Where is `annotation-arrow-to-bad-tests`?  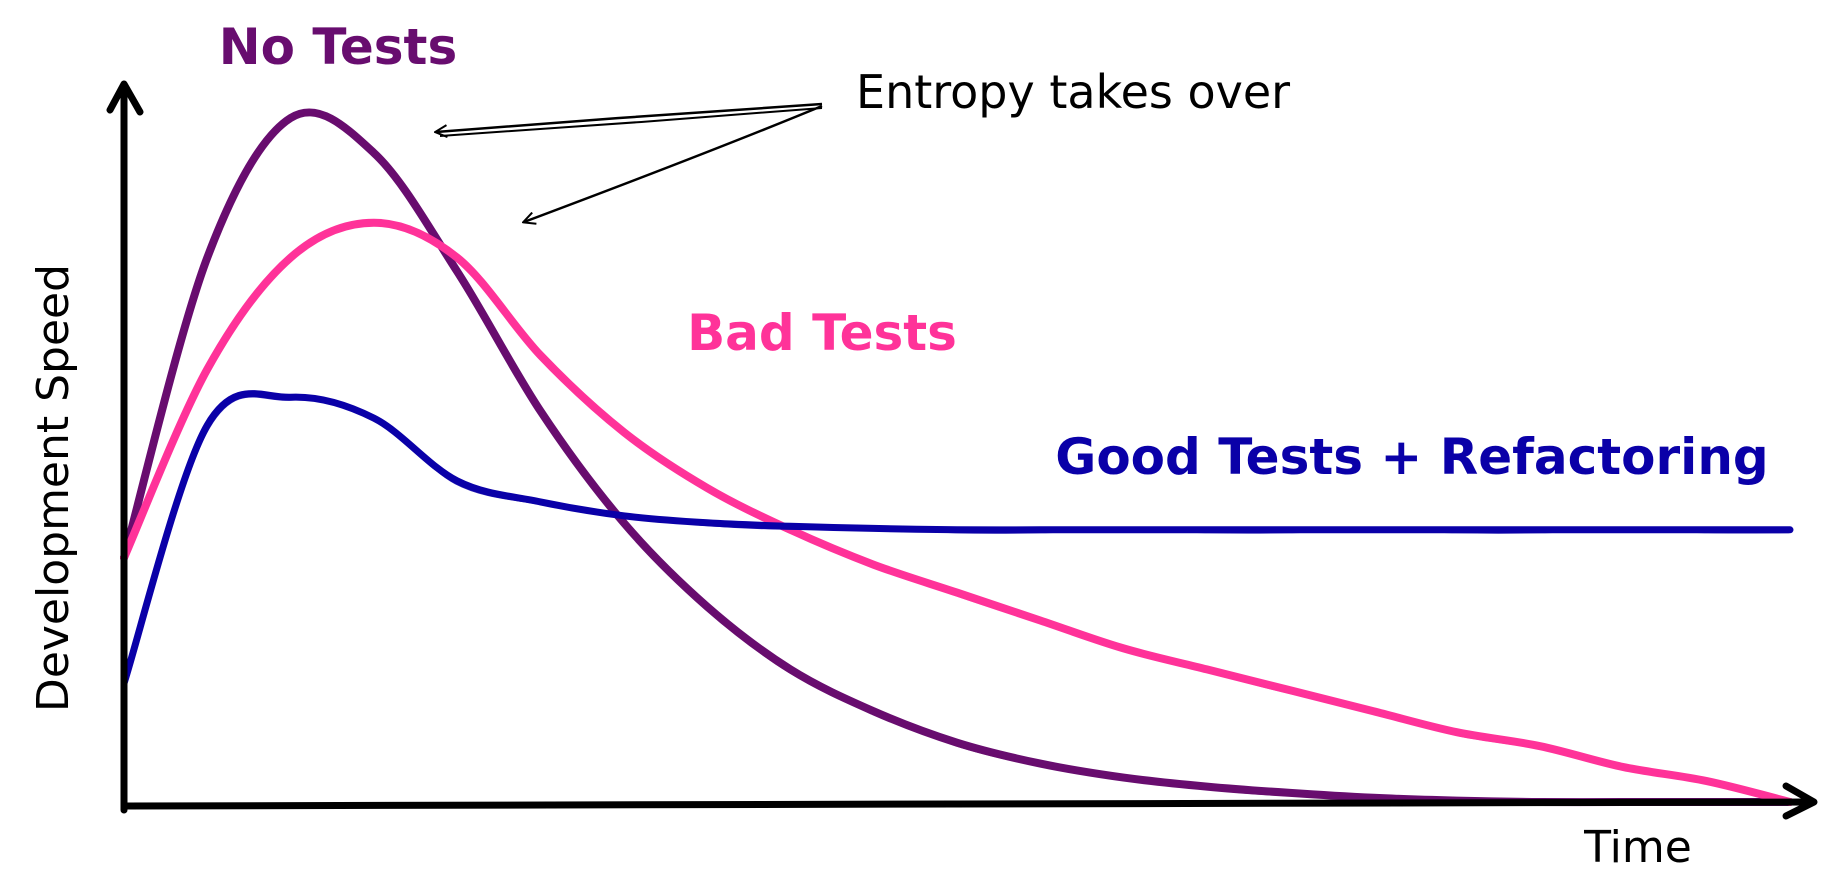 annotation-arrow-to-bad-tests is located at coordinates (673, 163).